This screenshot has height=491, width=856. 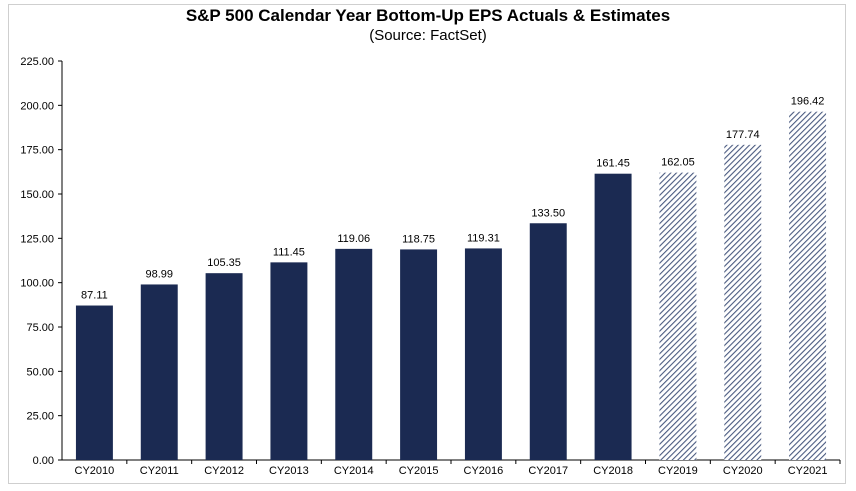 I want to click on data-label-cy2019: 162.05, so click(x=678, y=163).